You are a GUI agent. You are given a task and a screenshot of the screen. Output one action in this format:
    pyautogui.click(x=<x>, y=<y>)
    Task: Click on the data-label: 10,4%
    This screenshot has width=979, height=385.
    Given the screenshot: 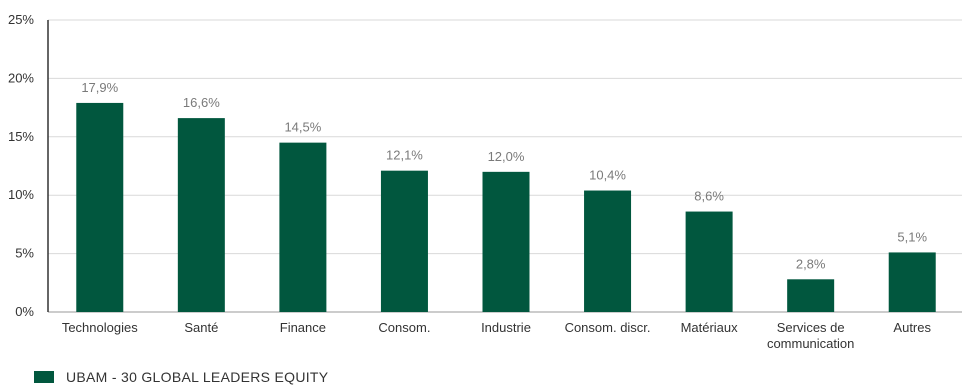 What is the action you would take?
    pyautogui.click(x=607, y=175)
    